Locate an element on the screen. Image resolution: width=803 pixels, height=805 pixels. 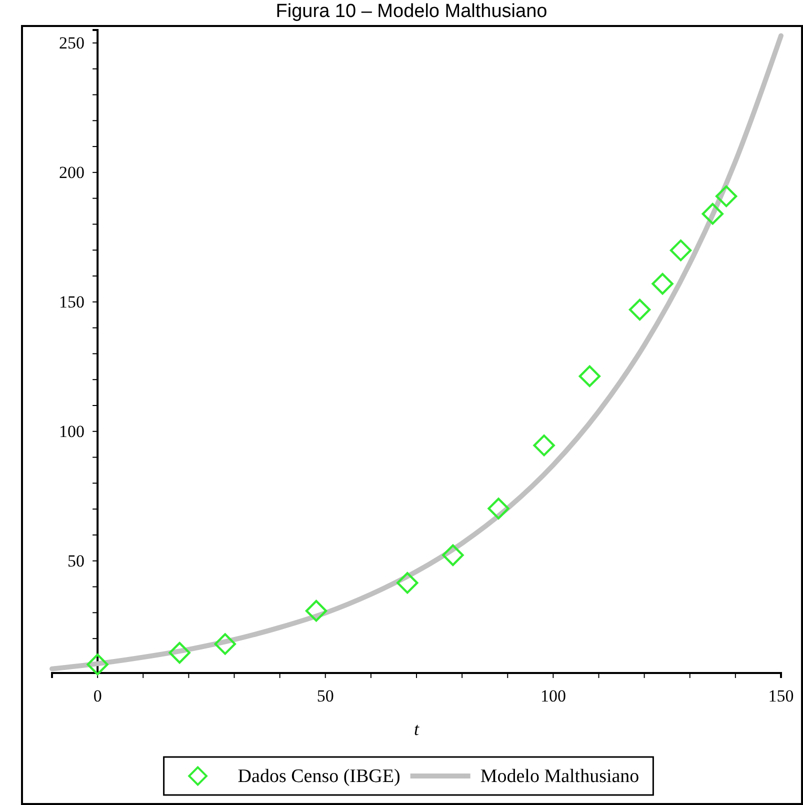
x-tick-label: 150 is located at coordinates (781, 696).